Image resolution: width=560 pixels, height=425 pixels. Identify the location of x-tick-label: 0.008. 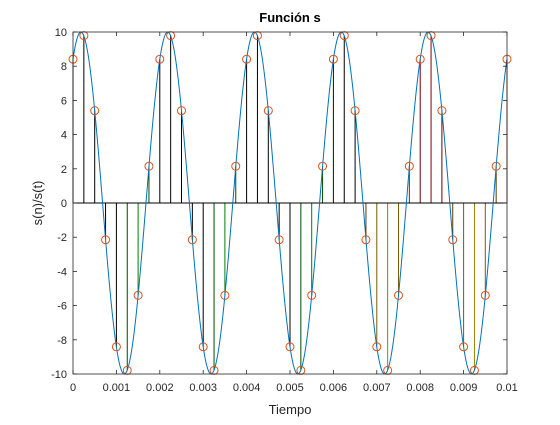
(420, 388).